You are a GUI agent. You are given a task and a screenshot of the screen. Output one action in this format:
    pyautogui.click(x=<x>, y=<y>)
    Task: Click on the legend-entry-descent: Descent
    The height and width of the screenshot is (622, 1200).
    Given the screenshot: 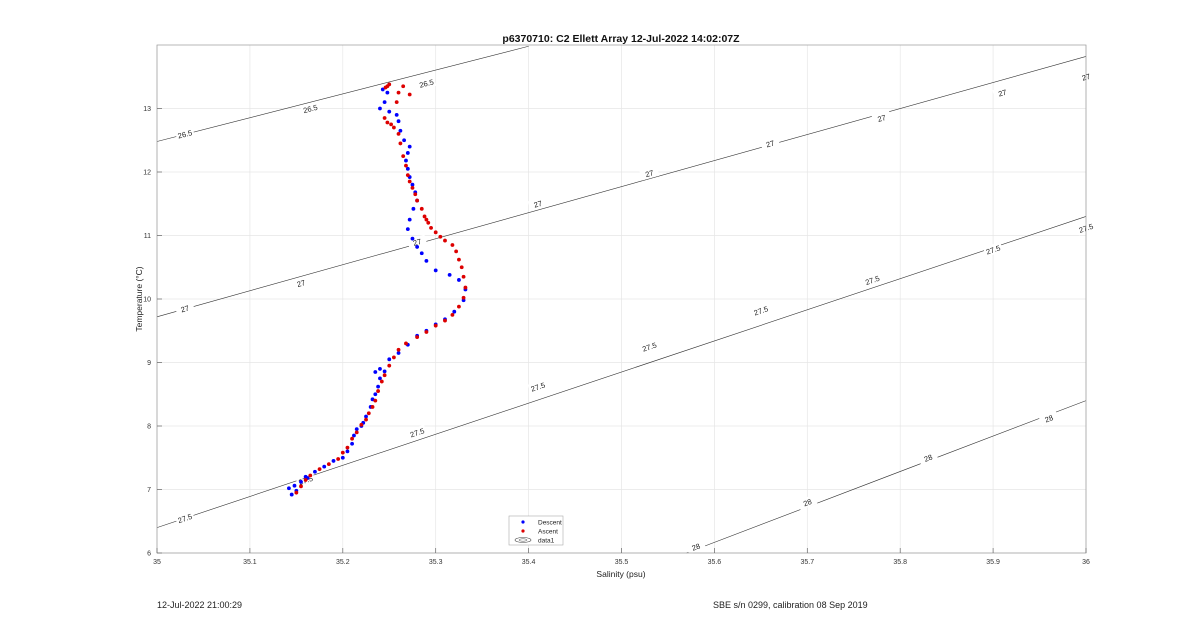 What is the action you would take?
    pyautogui.click(x=550, y=523)
    